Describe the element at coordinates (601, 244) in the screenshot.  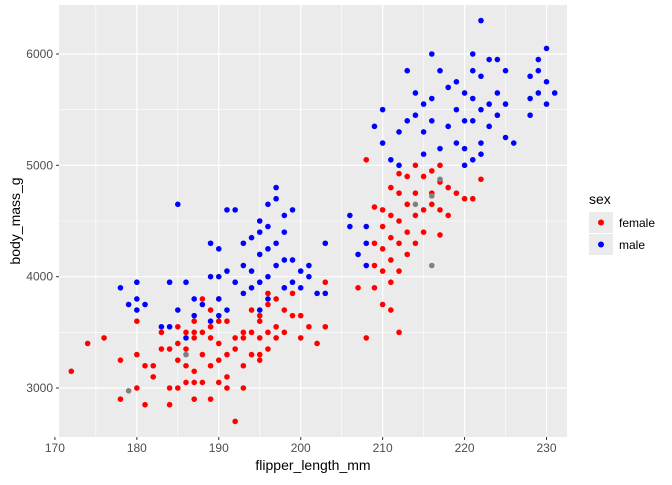
I see `legend-dot-male` at that location.